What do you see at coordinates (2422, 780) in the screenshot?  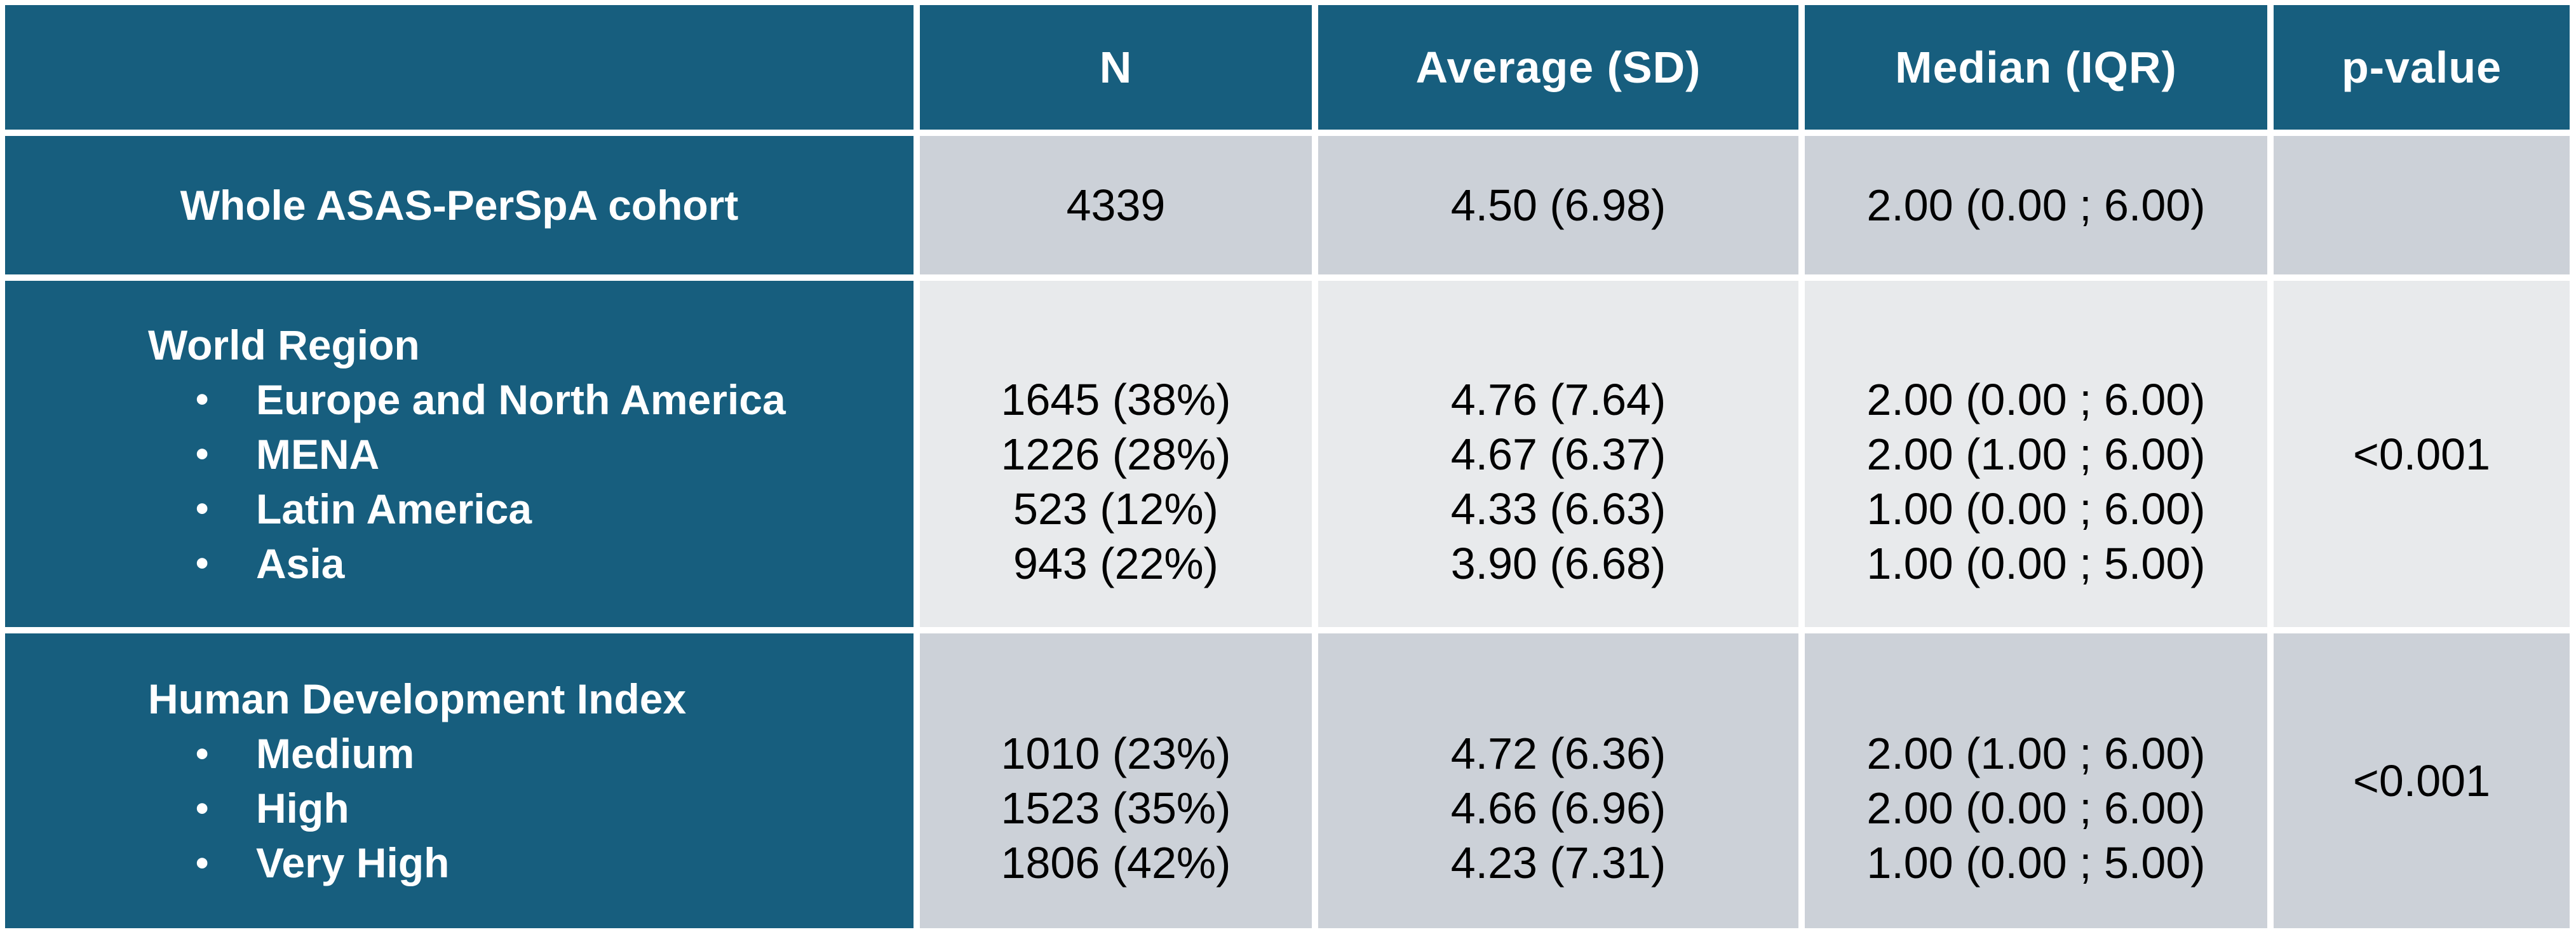 I see `cell-hdi-p-value: <0.001` at bounding box center [2422, 780].